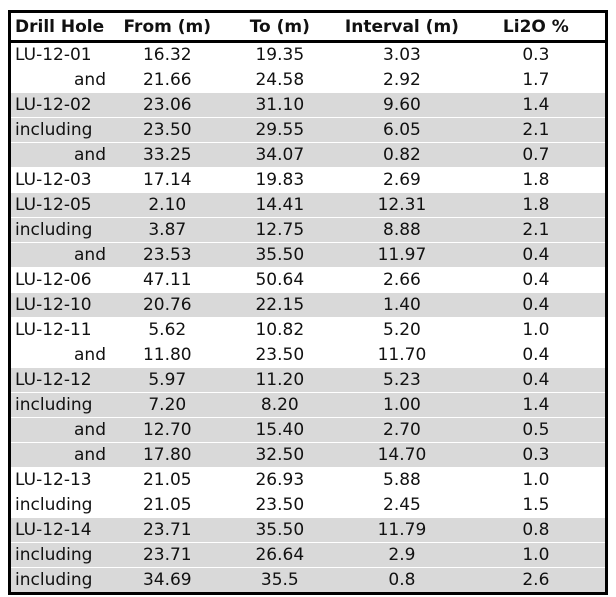 This screenshot has width=616, height=597. Describe the element at coordinates (536, 580) in the screenshot. I see `li2o-cell: 2.6` at that location.